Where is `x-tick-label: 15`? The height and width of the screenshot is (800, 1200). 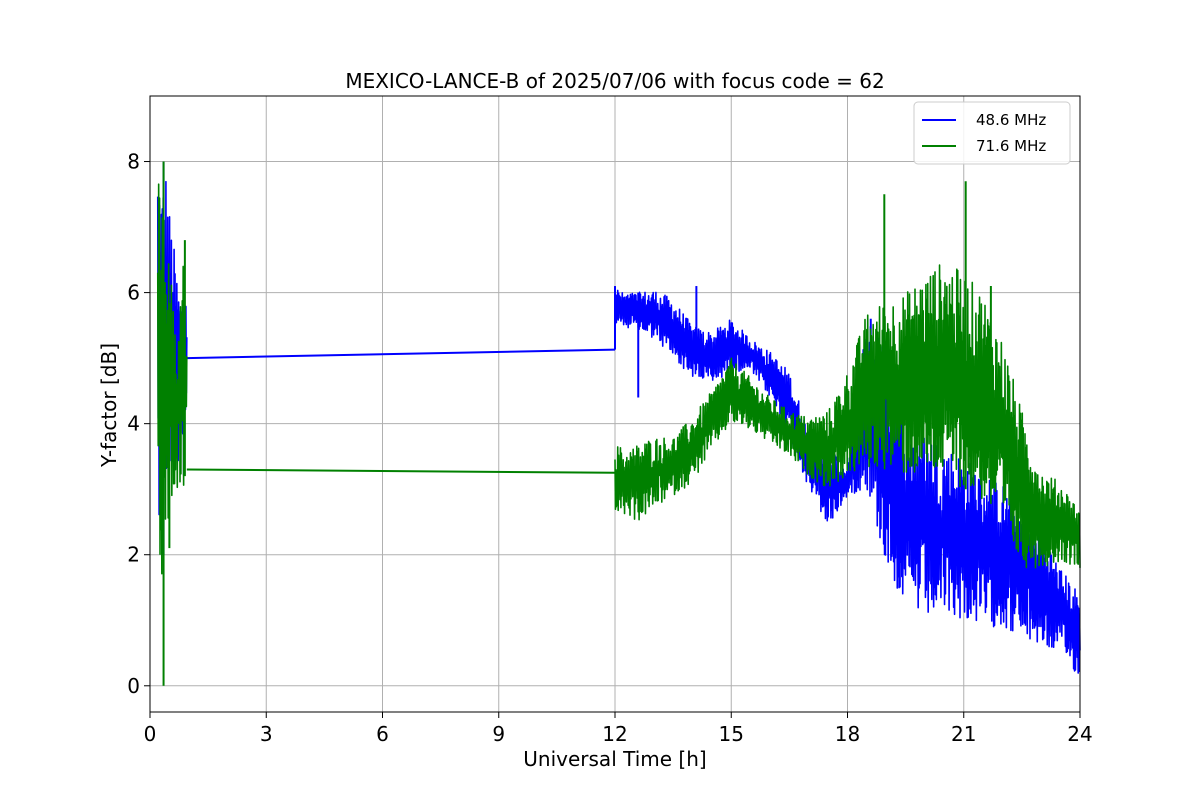
x-tick-label: 15 is located at coordinates (731, 734).